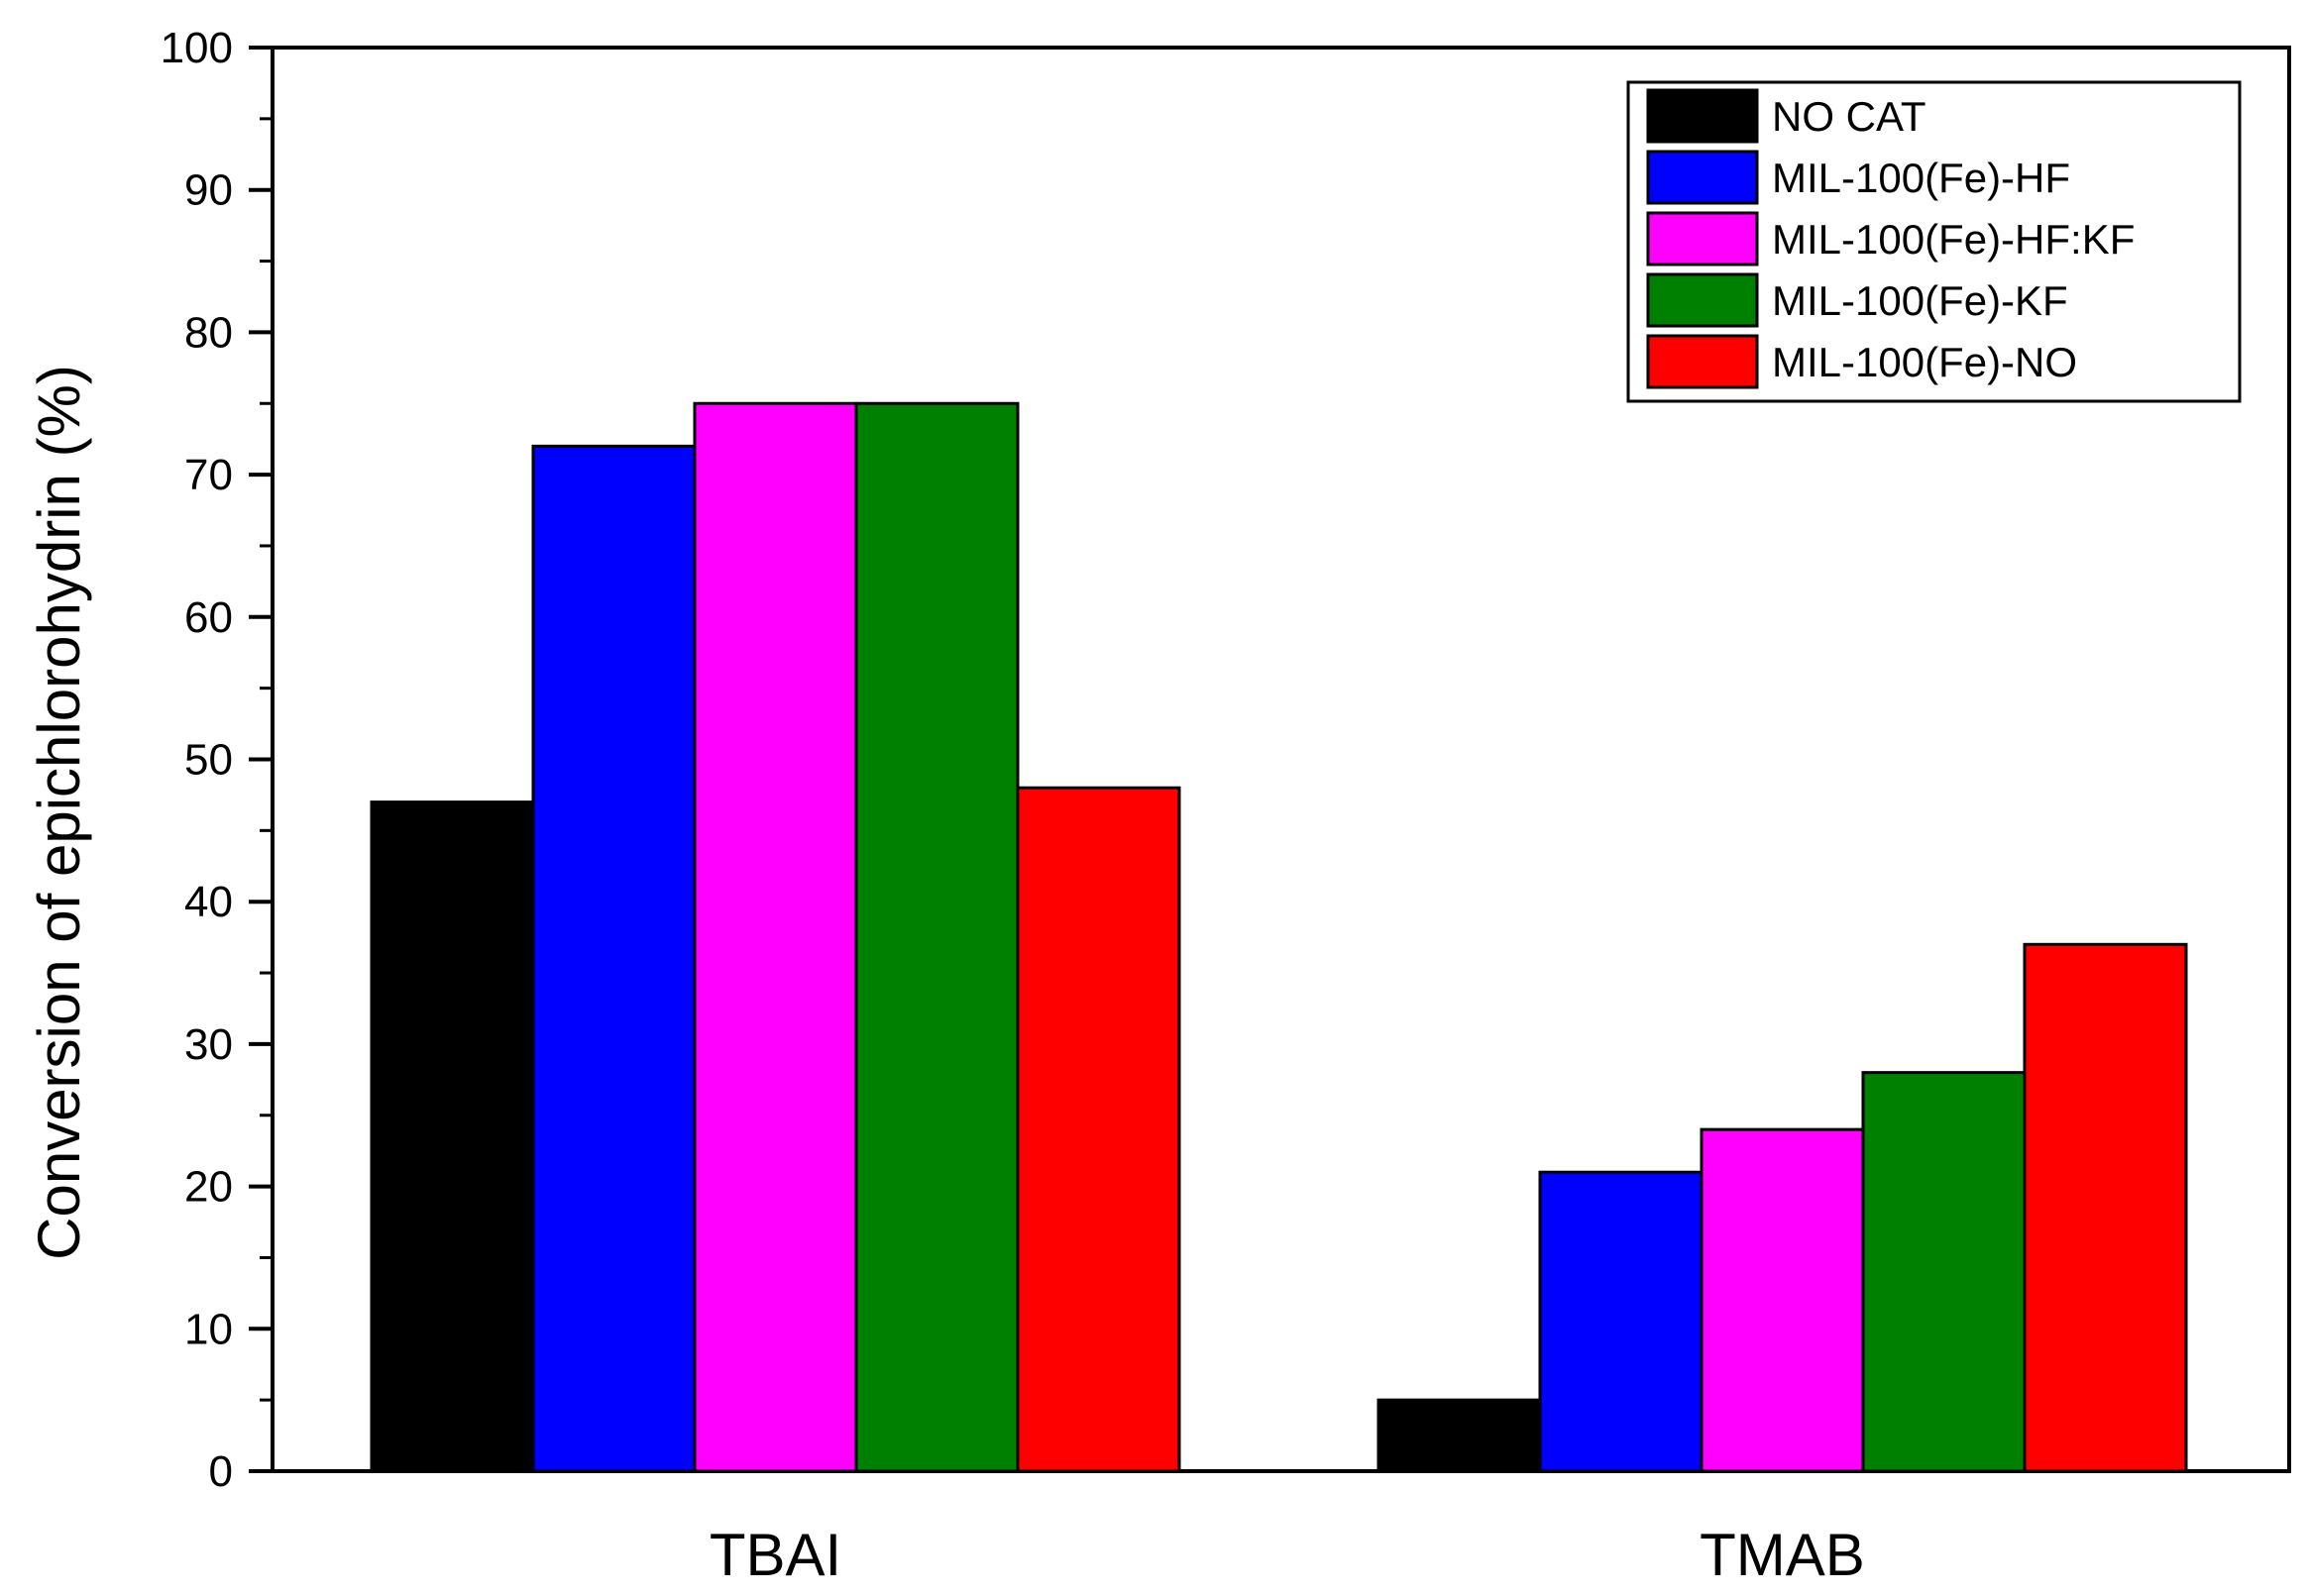 The image size is (2310, 1596). I want to click on y-tick-label: 100, so click(197, 48).